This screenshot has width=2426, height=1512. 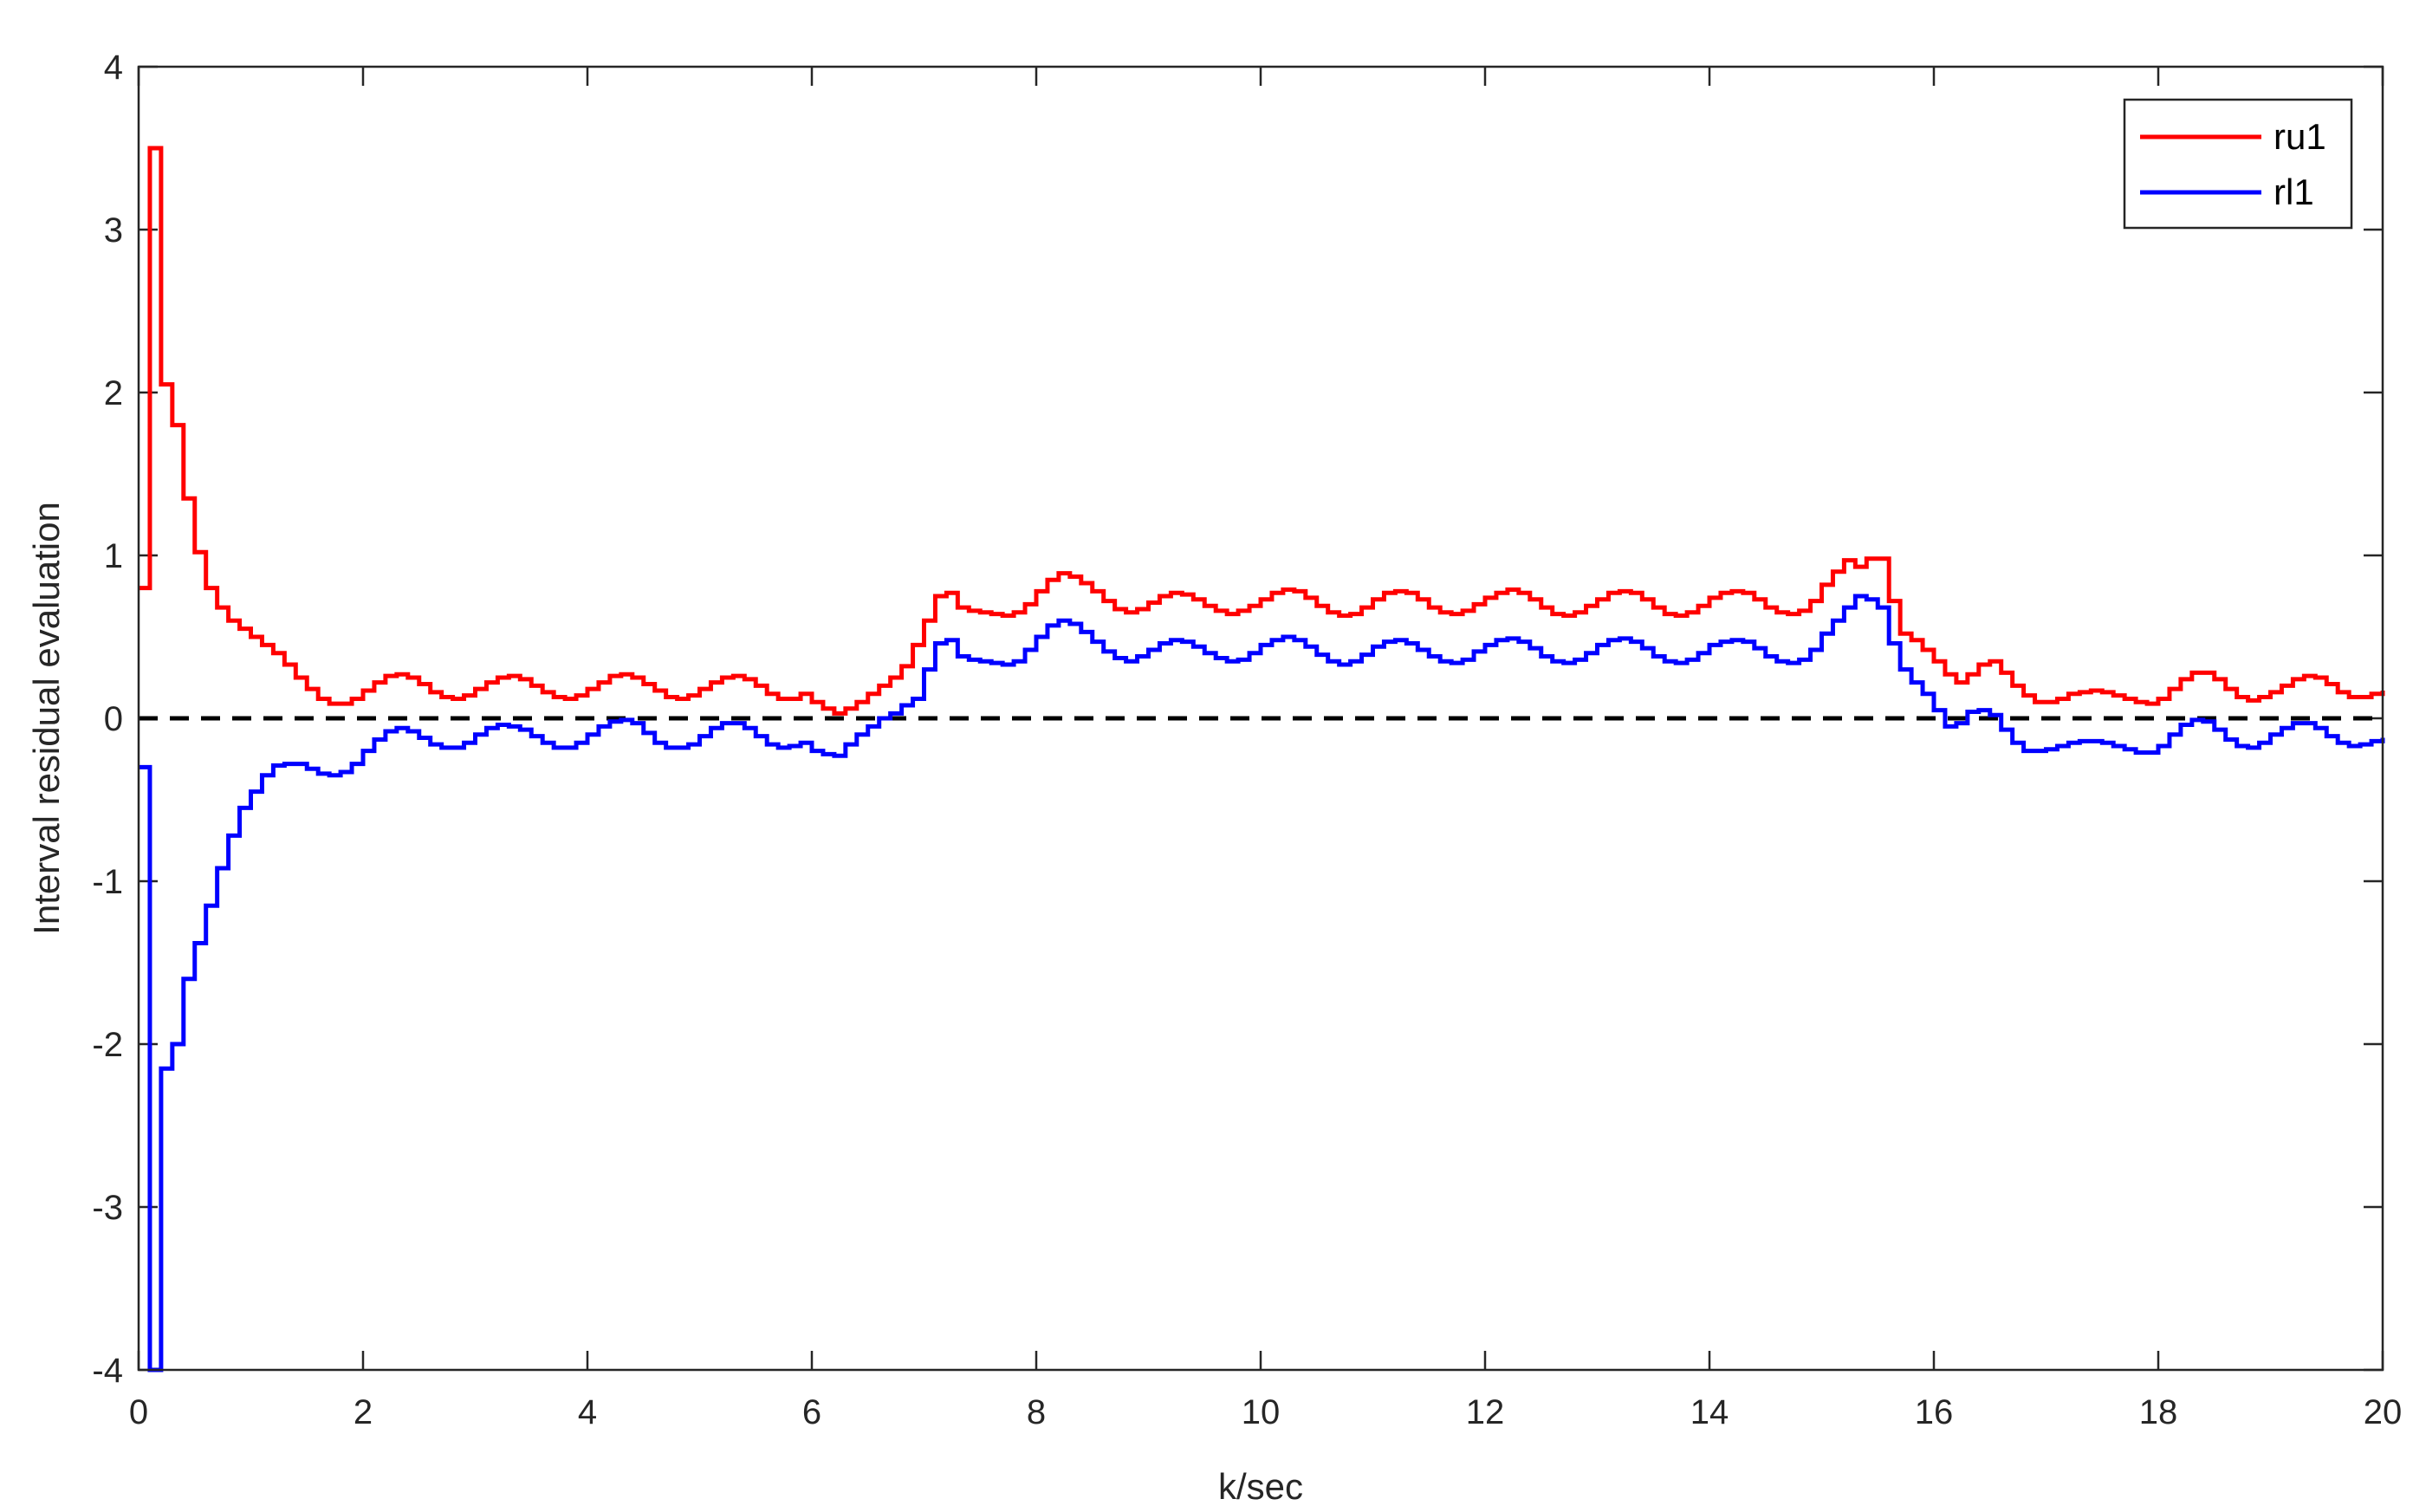 What do you see at coordinates (107, 1371) in the screenshot?
I see `y-tick-label: -4` at bounding box center [107, 1371].